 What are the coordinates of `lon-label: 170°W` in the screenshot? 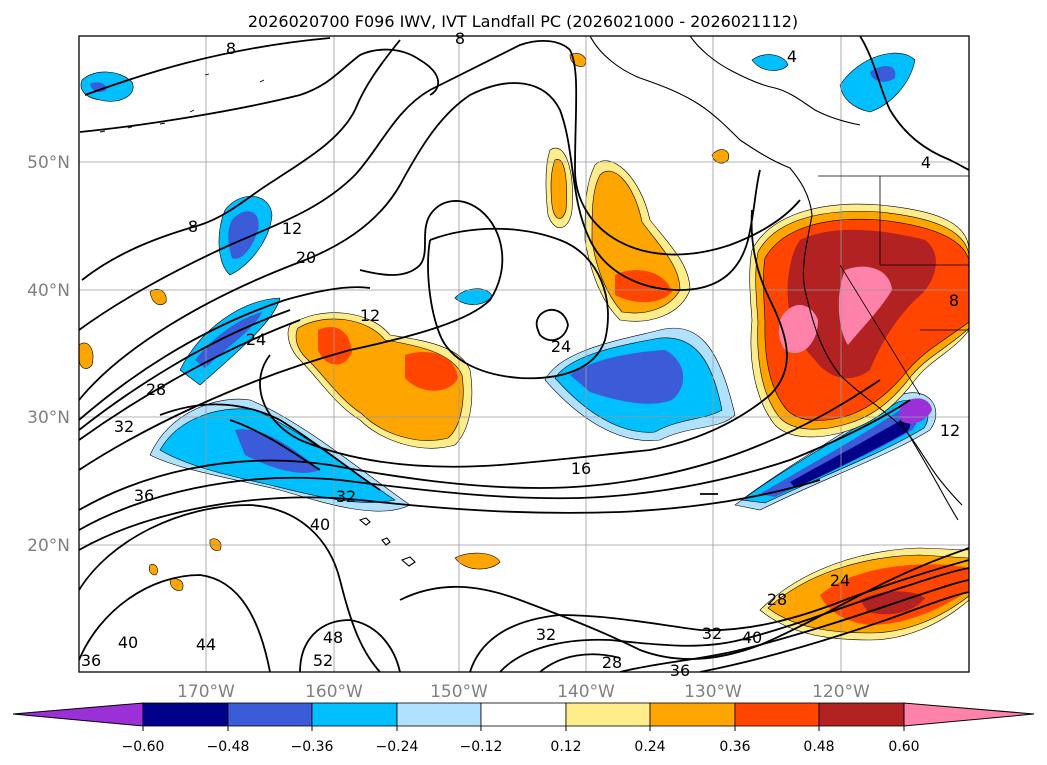 It's located at (206, 692).